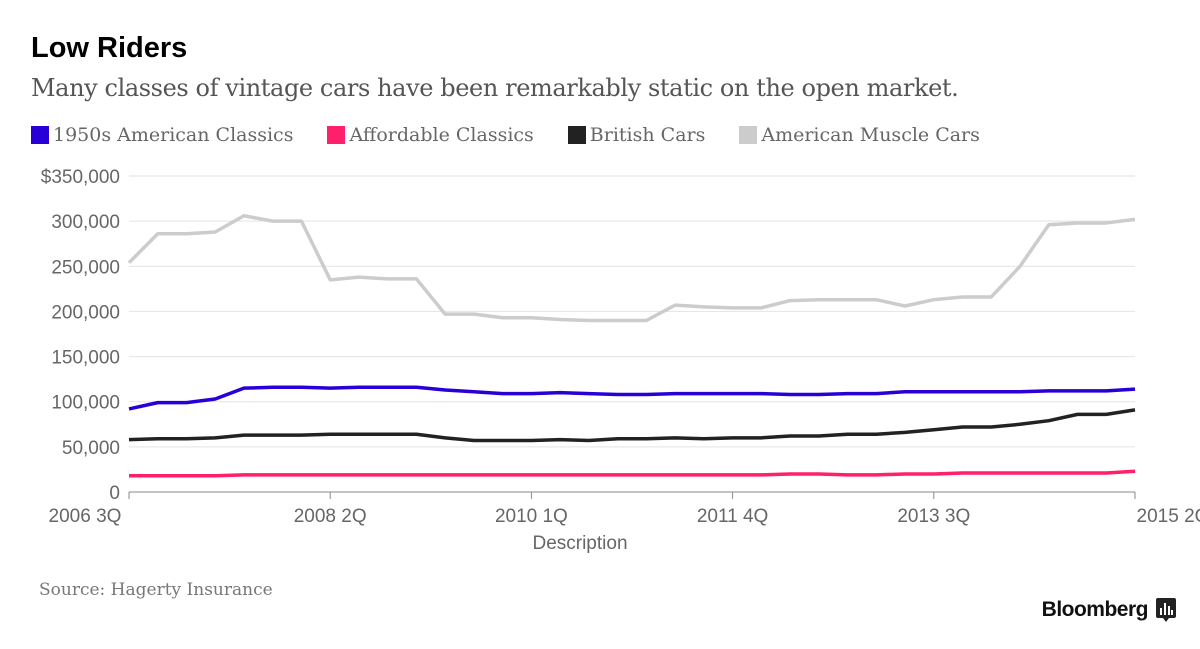  Describe the element at coordinates (441, 135) in the screenshot. I see `legend-label: Affordable Classics` at that location.